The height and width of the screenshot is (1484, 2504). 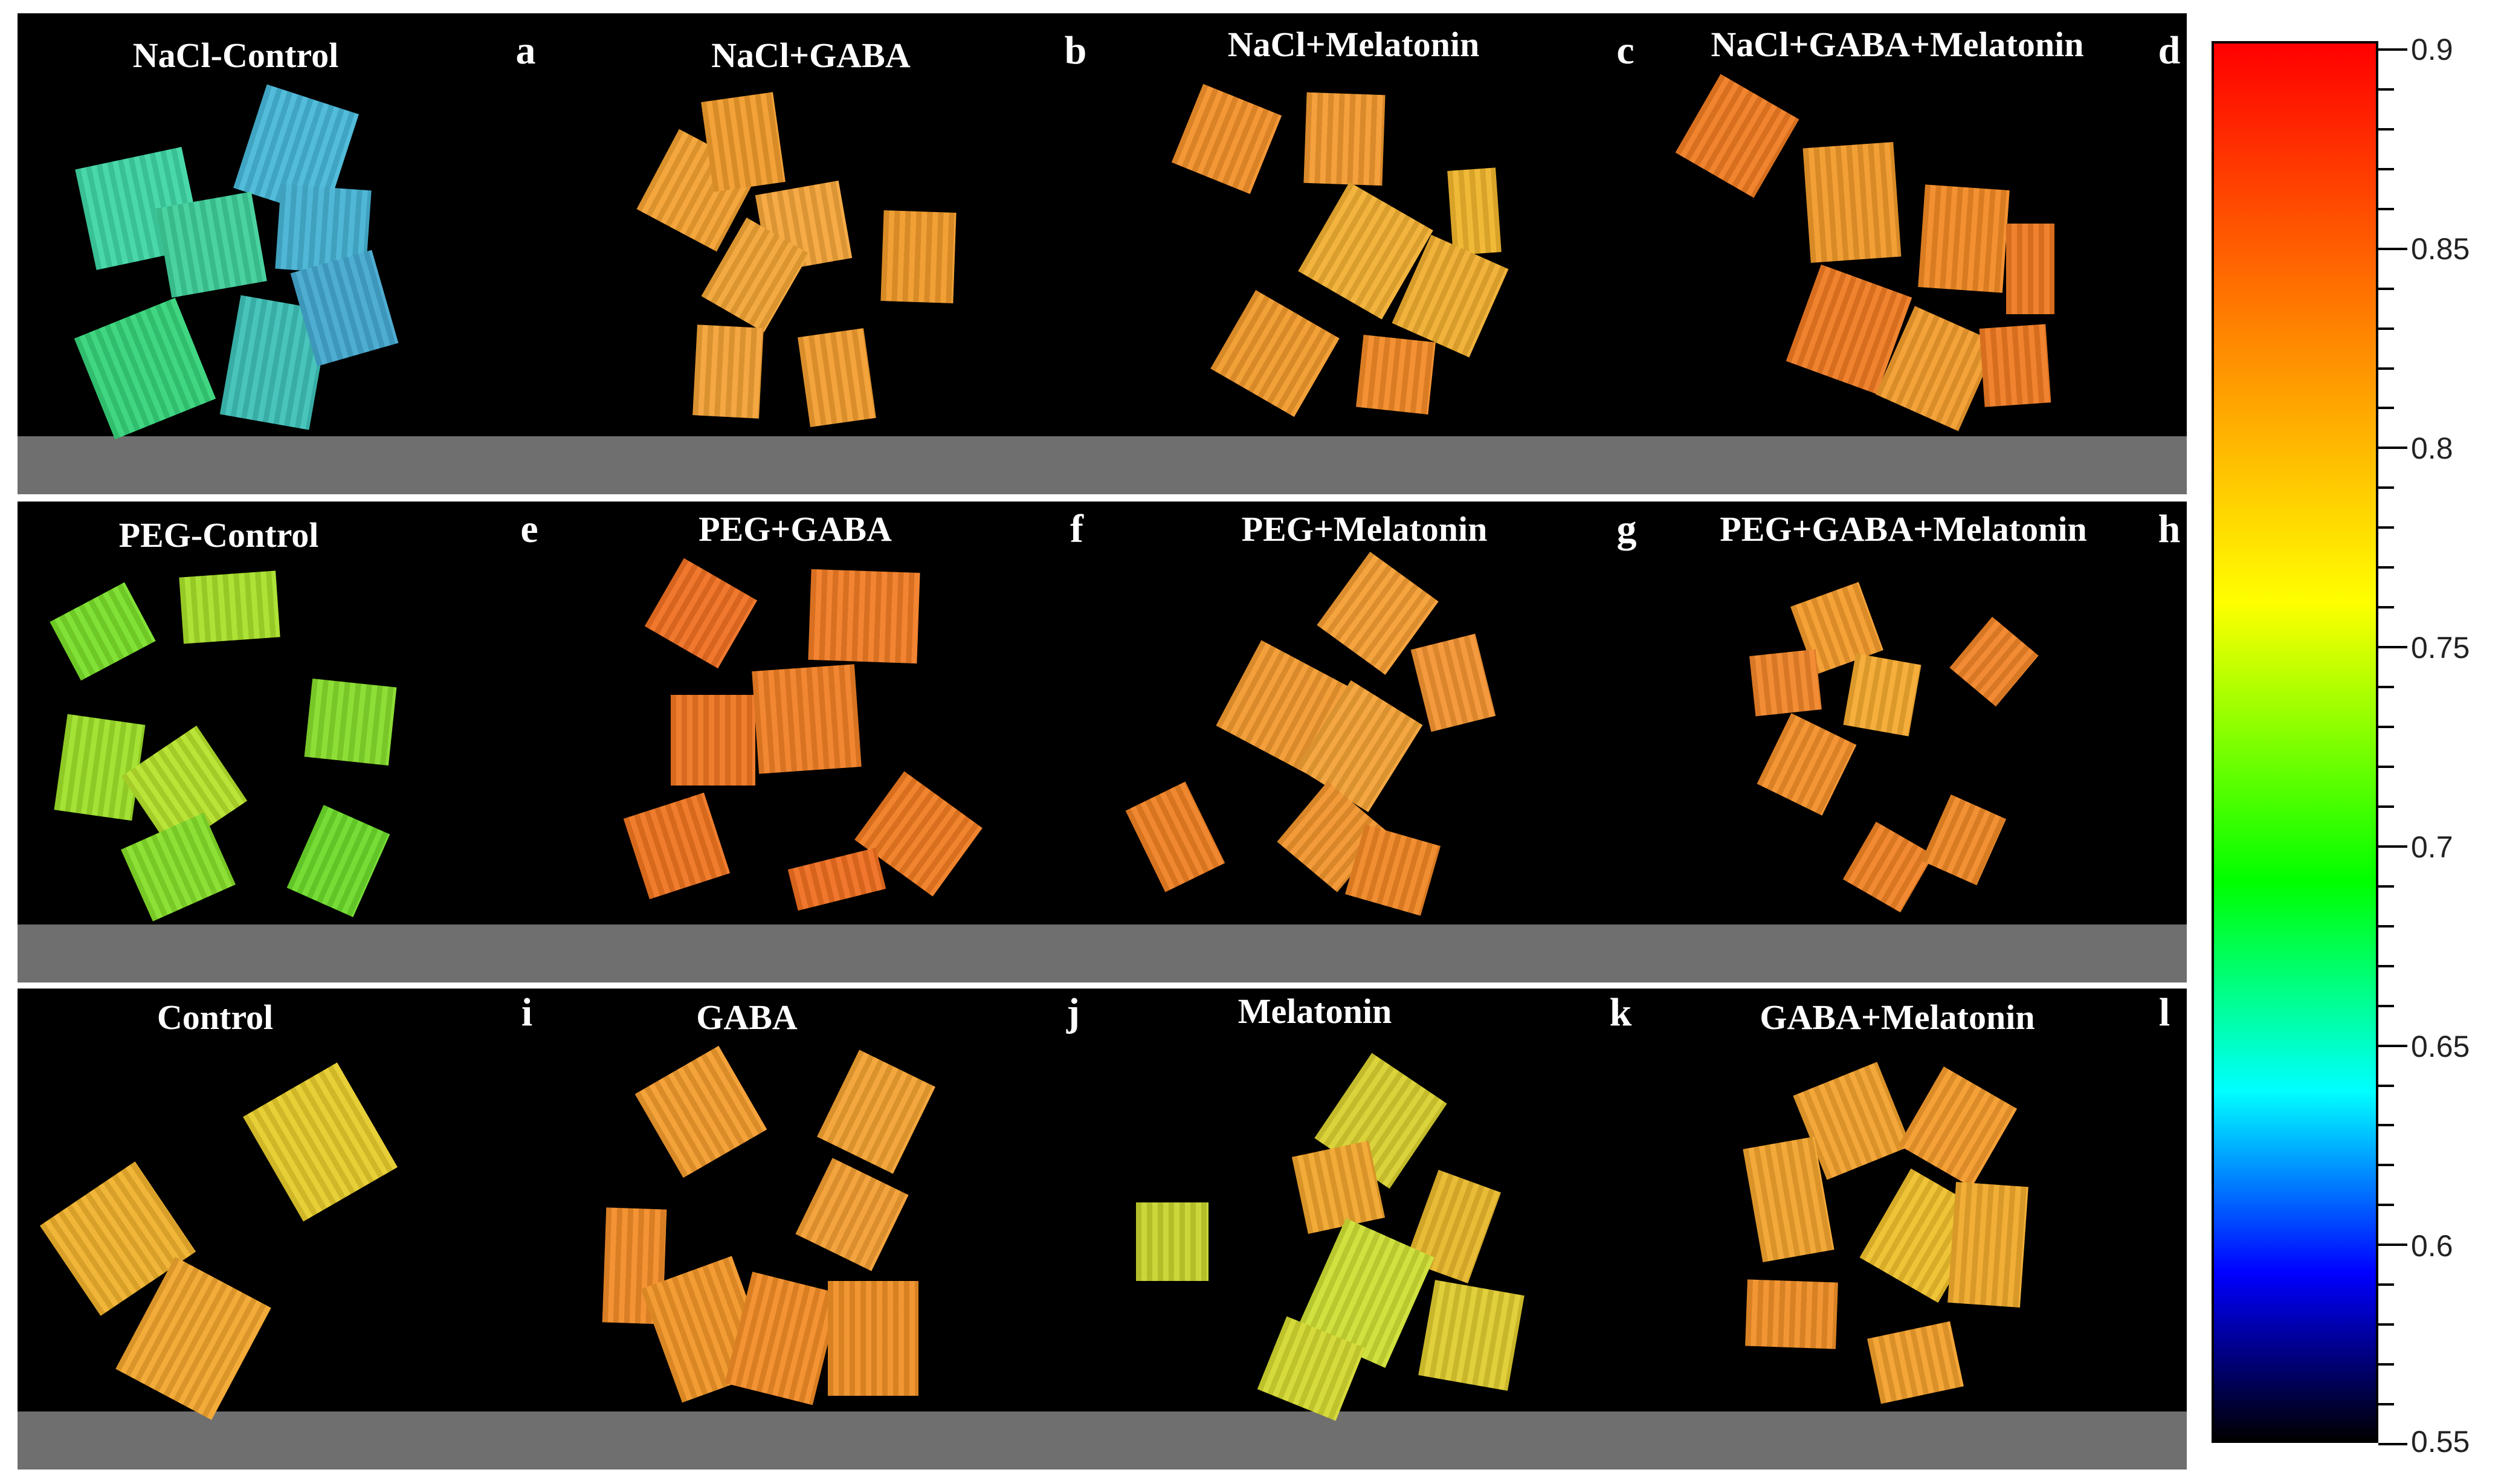 What do you see at coordinates (2169, 51) in the screenshot?
I see `panel-d-letter: d` at bounding box center [2169, 51].